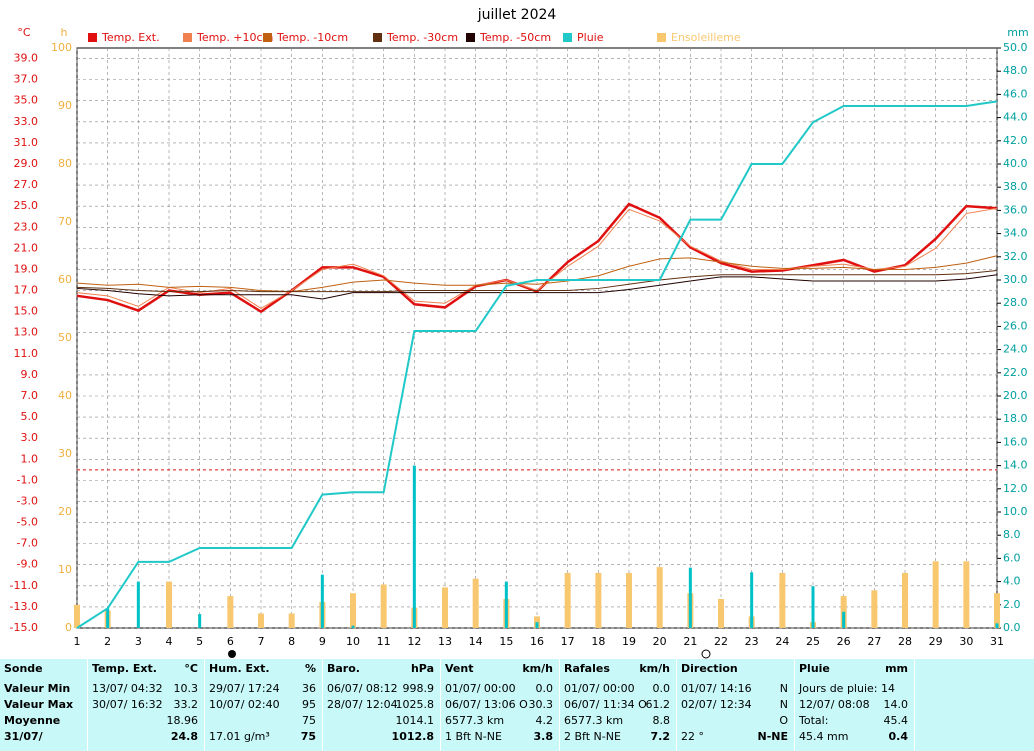  Describe the element at coordinates (26, 311) in the screenshot. I see `y-tick-label: 15.0` at that location.